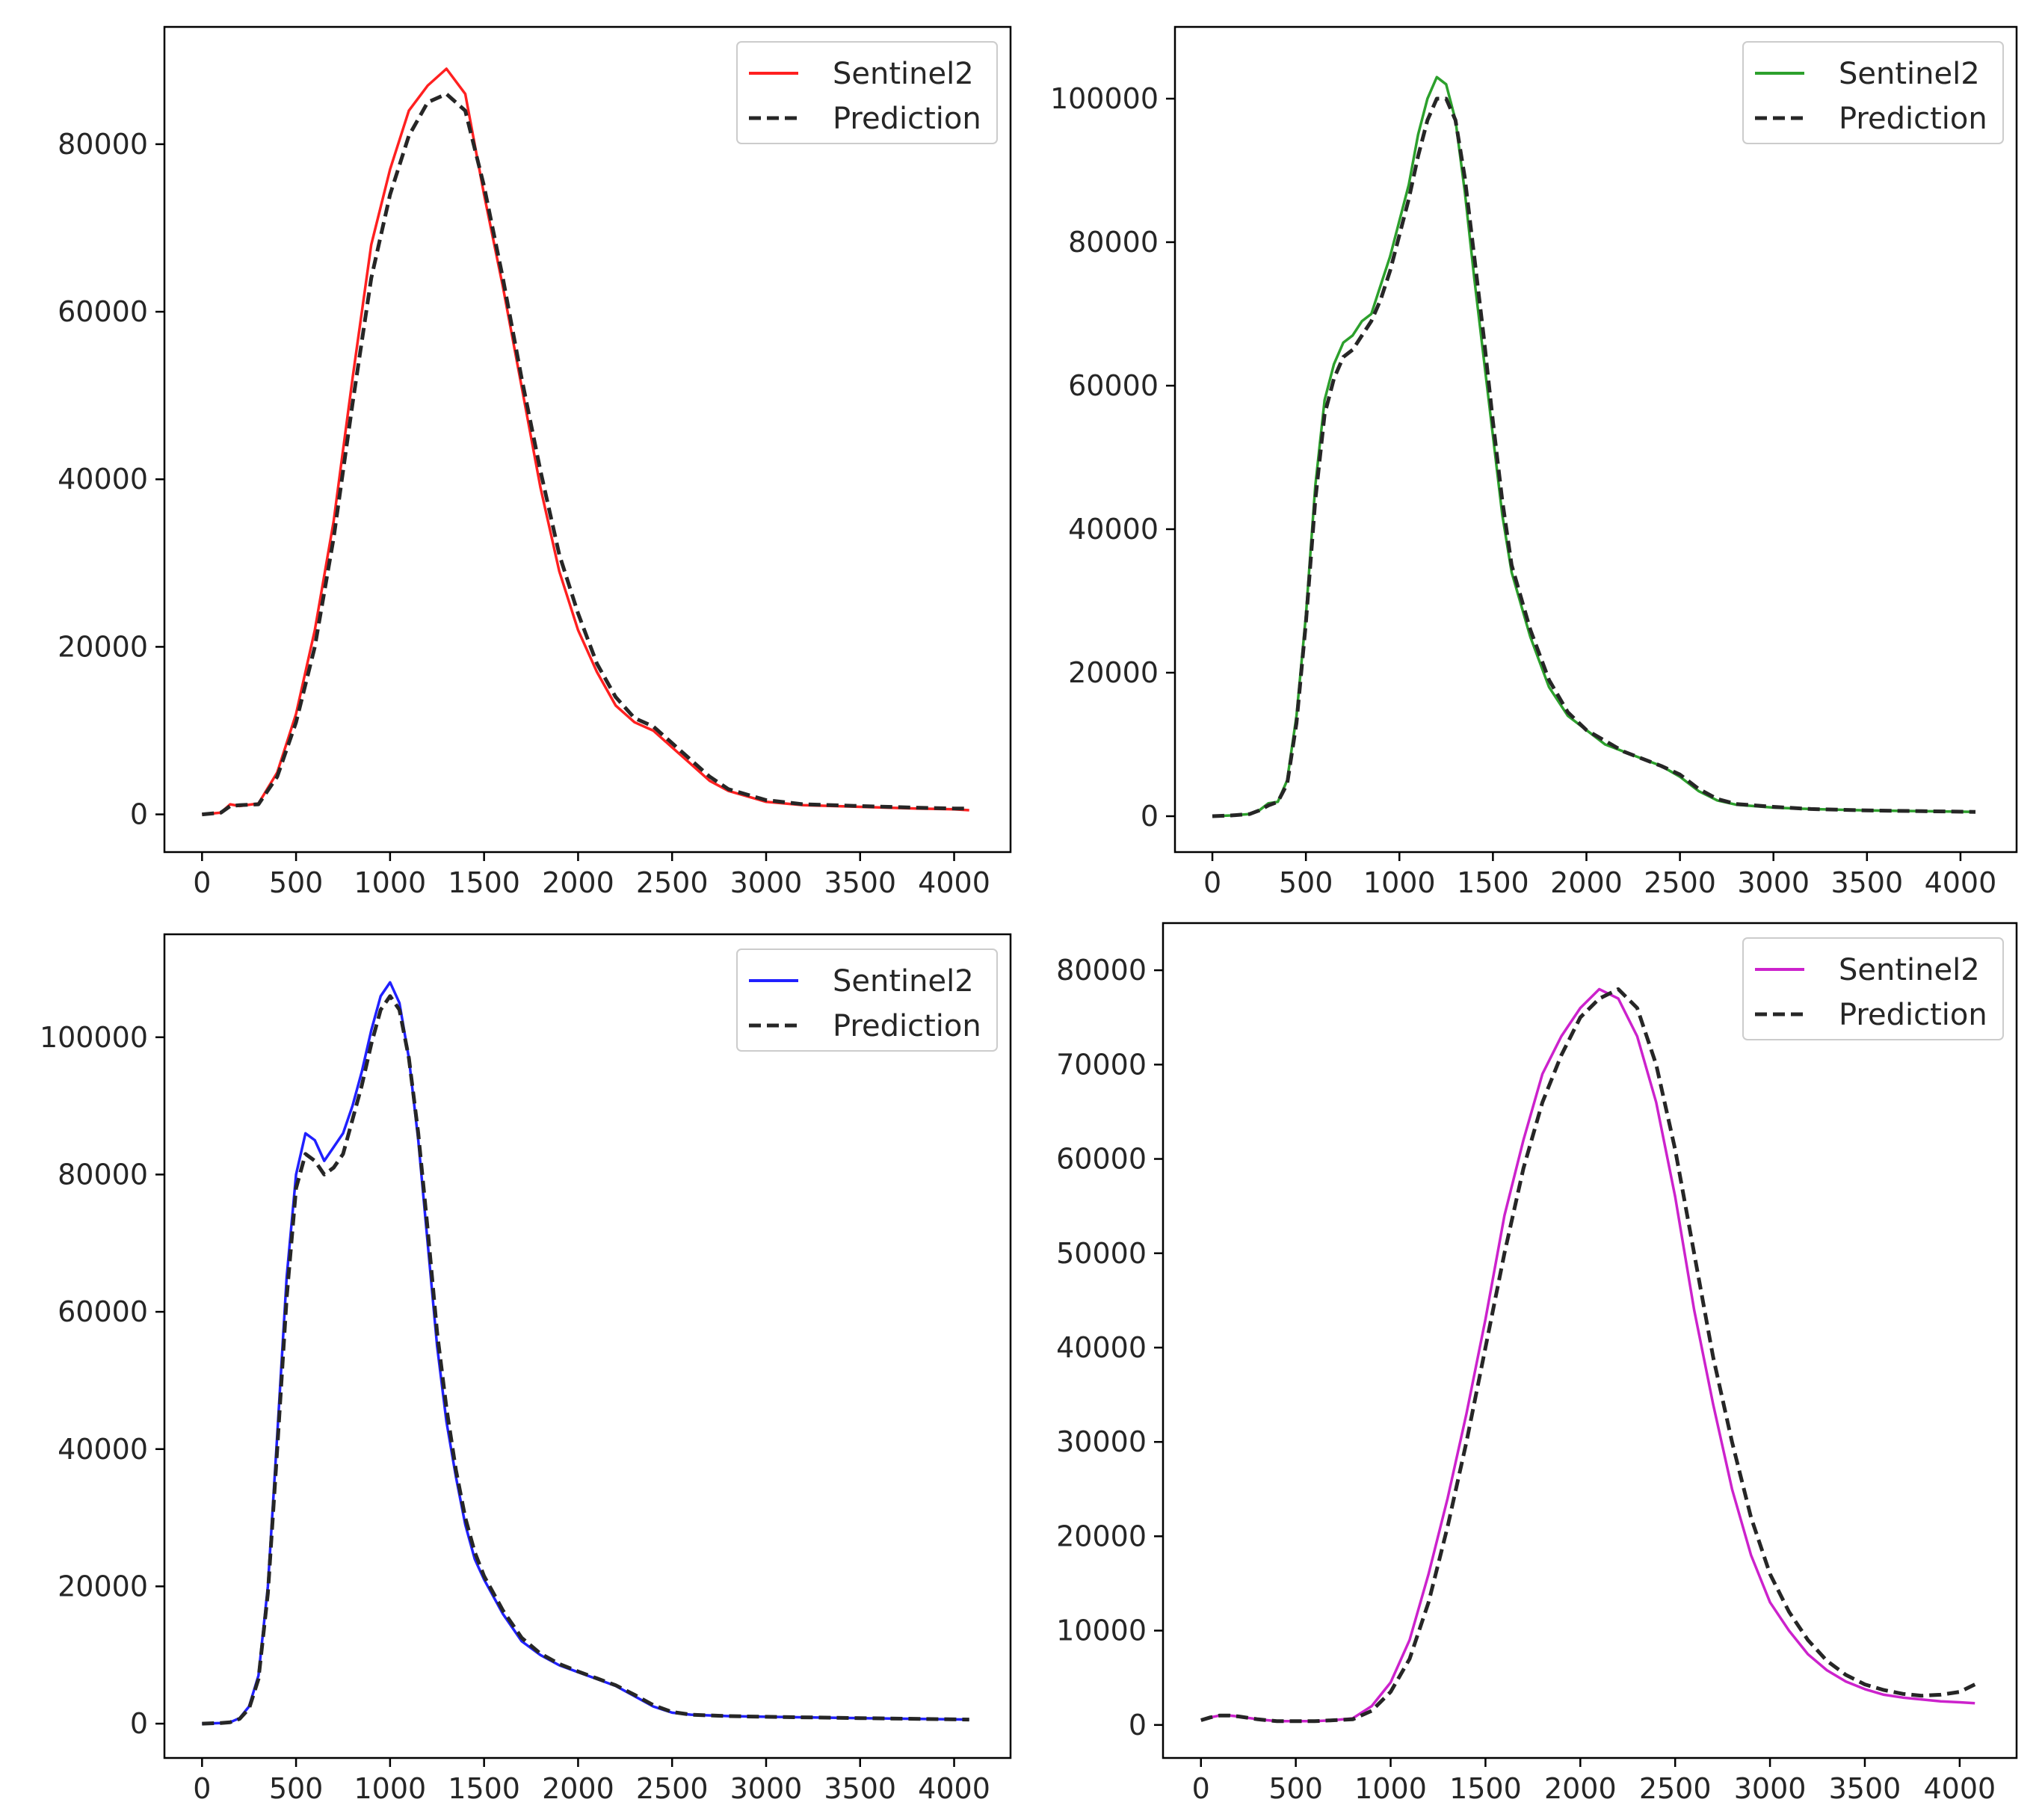 The image size is (2042, 1820). Describe the element at coordinates (1101, 1630) in the screenshot. I see `y-tick-label: 10000` at that location.